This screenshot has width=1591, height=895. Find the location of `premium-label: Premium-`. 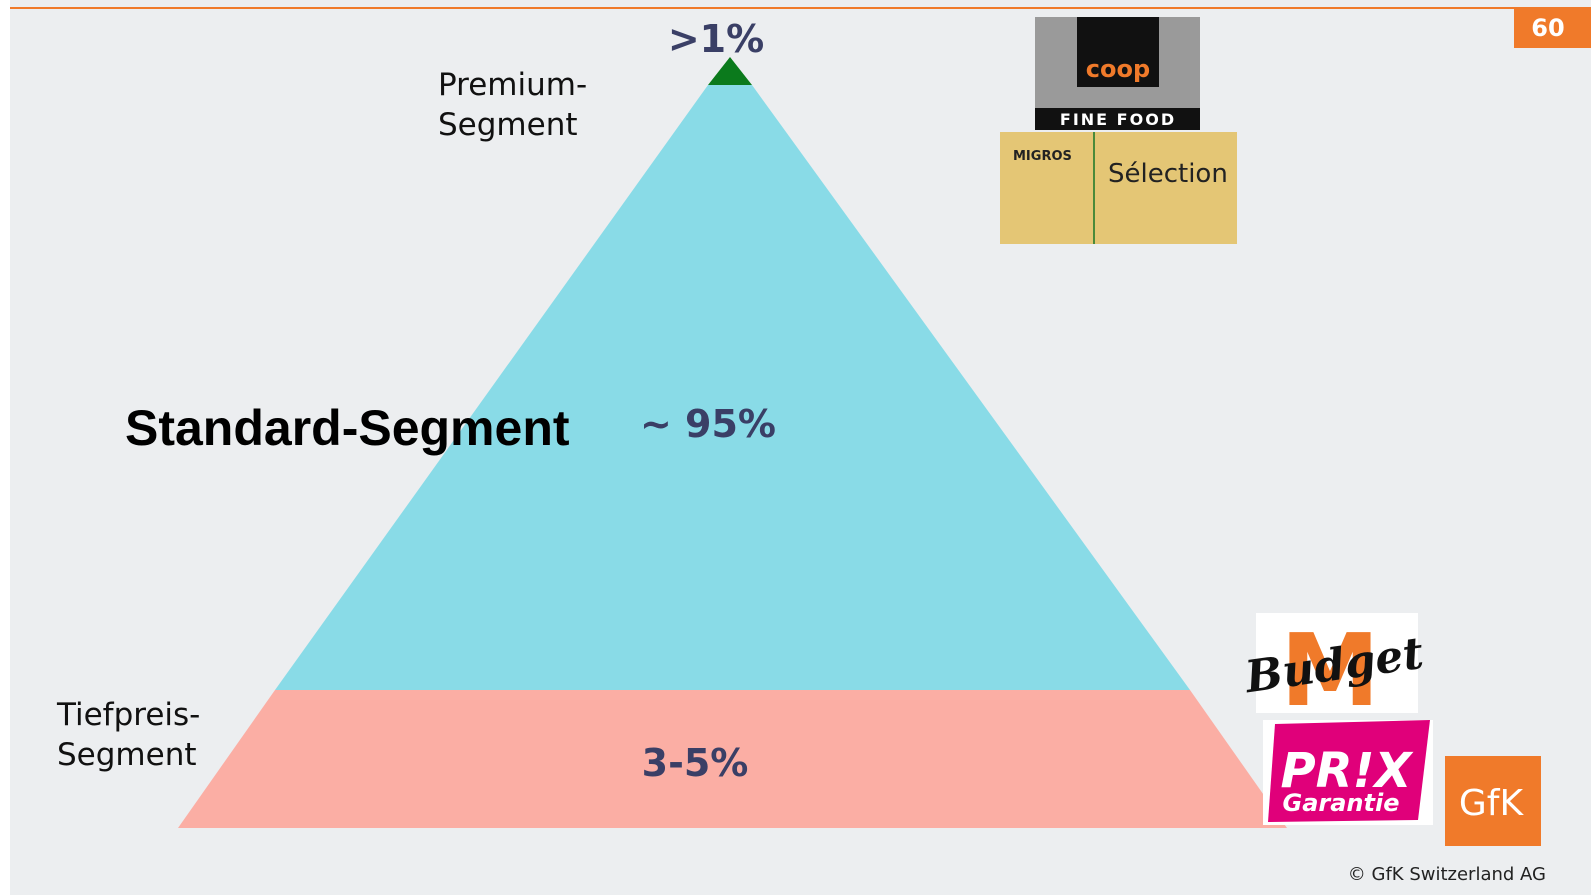

premium-label: Premium- is located at coordinates (512, 85).